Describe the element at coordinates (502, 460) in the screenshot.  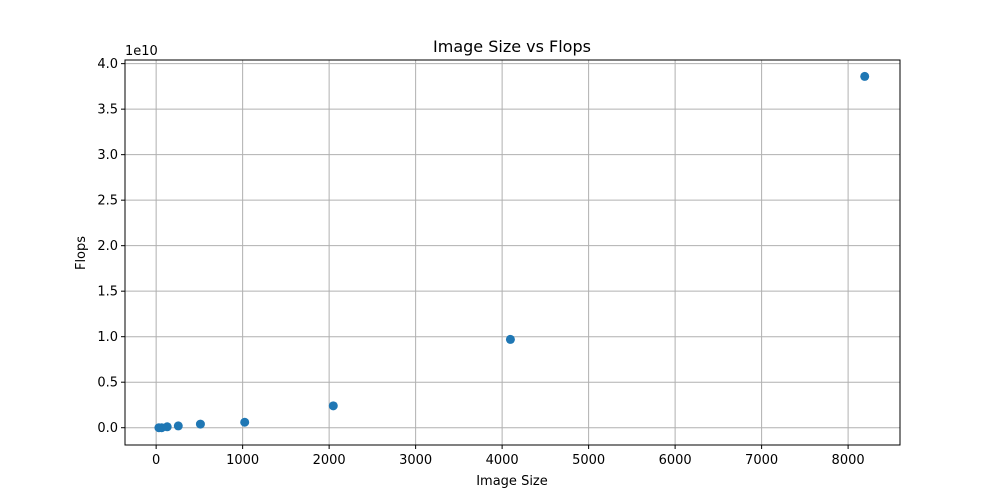
I see `x-tick-label: 4000` at that location.